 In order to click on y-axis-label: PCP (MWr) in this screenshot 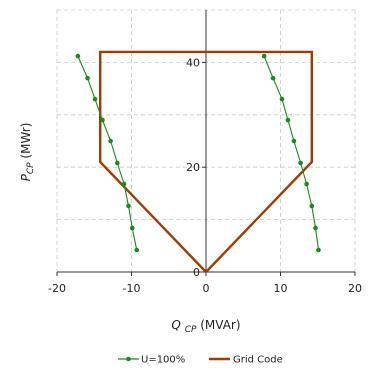, I will do `click(27, 152)`.